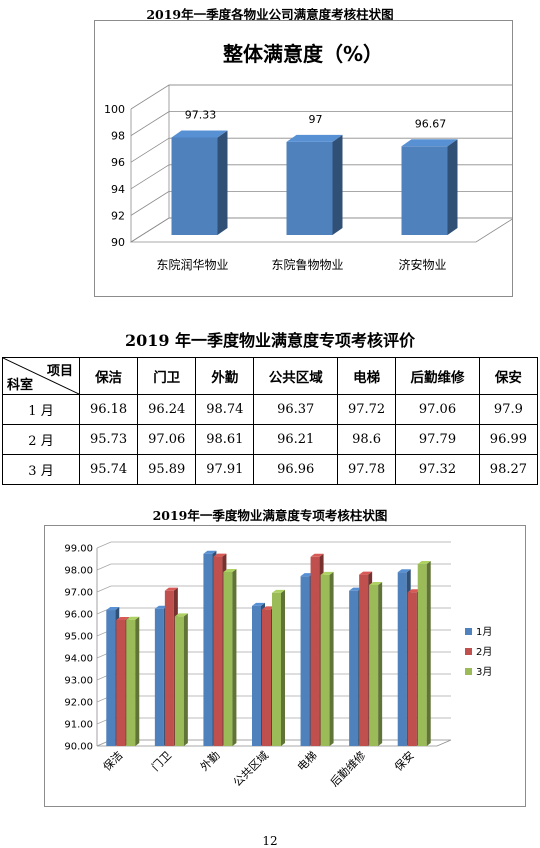 The image size is (540, 848). I want to click on x-tick-label: 济安物业, so click(422, 264).